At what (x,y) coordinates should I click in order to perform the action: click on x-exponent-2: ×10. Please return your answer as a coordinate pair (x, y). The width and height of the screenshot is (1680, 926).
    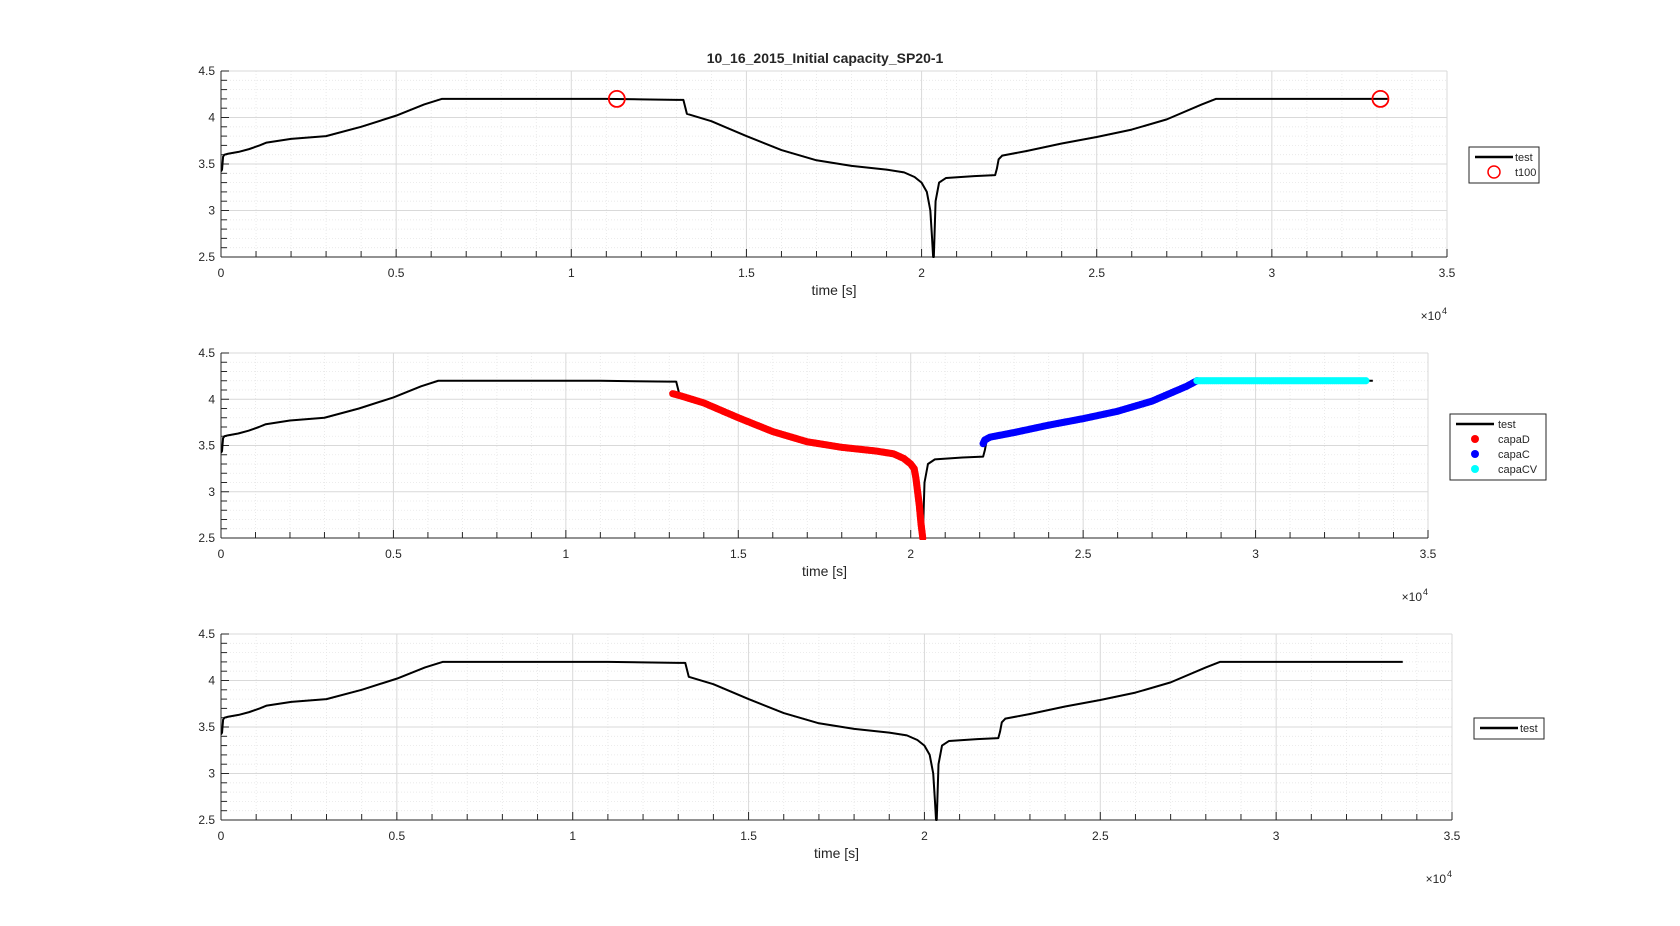
    Looking at the image, I should click on (1412, 597).